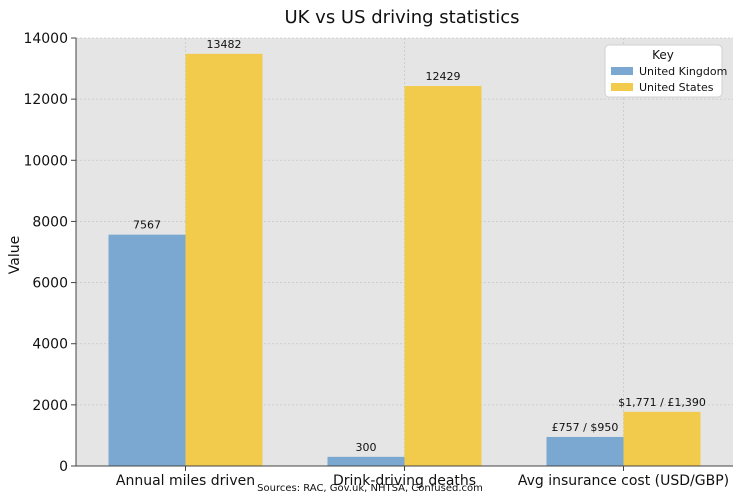 The image size is (739, 500). I want to click on legend-label: United Kingdom, so click(683, 71).